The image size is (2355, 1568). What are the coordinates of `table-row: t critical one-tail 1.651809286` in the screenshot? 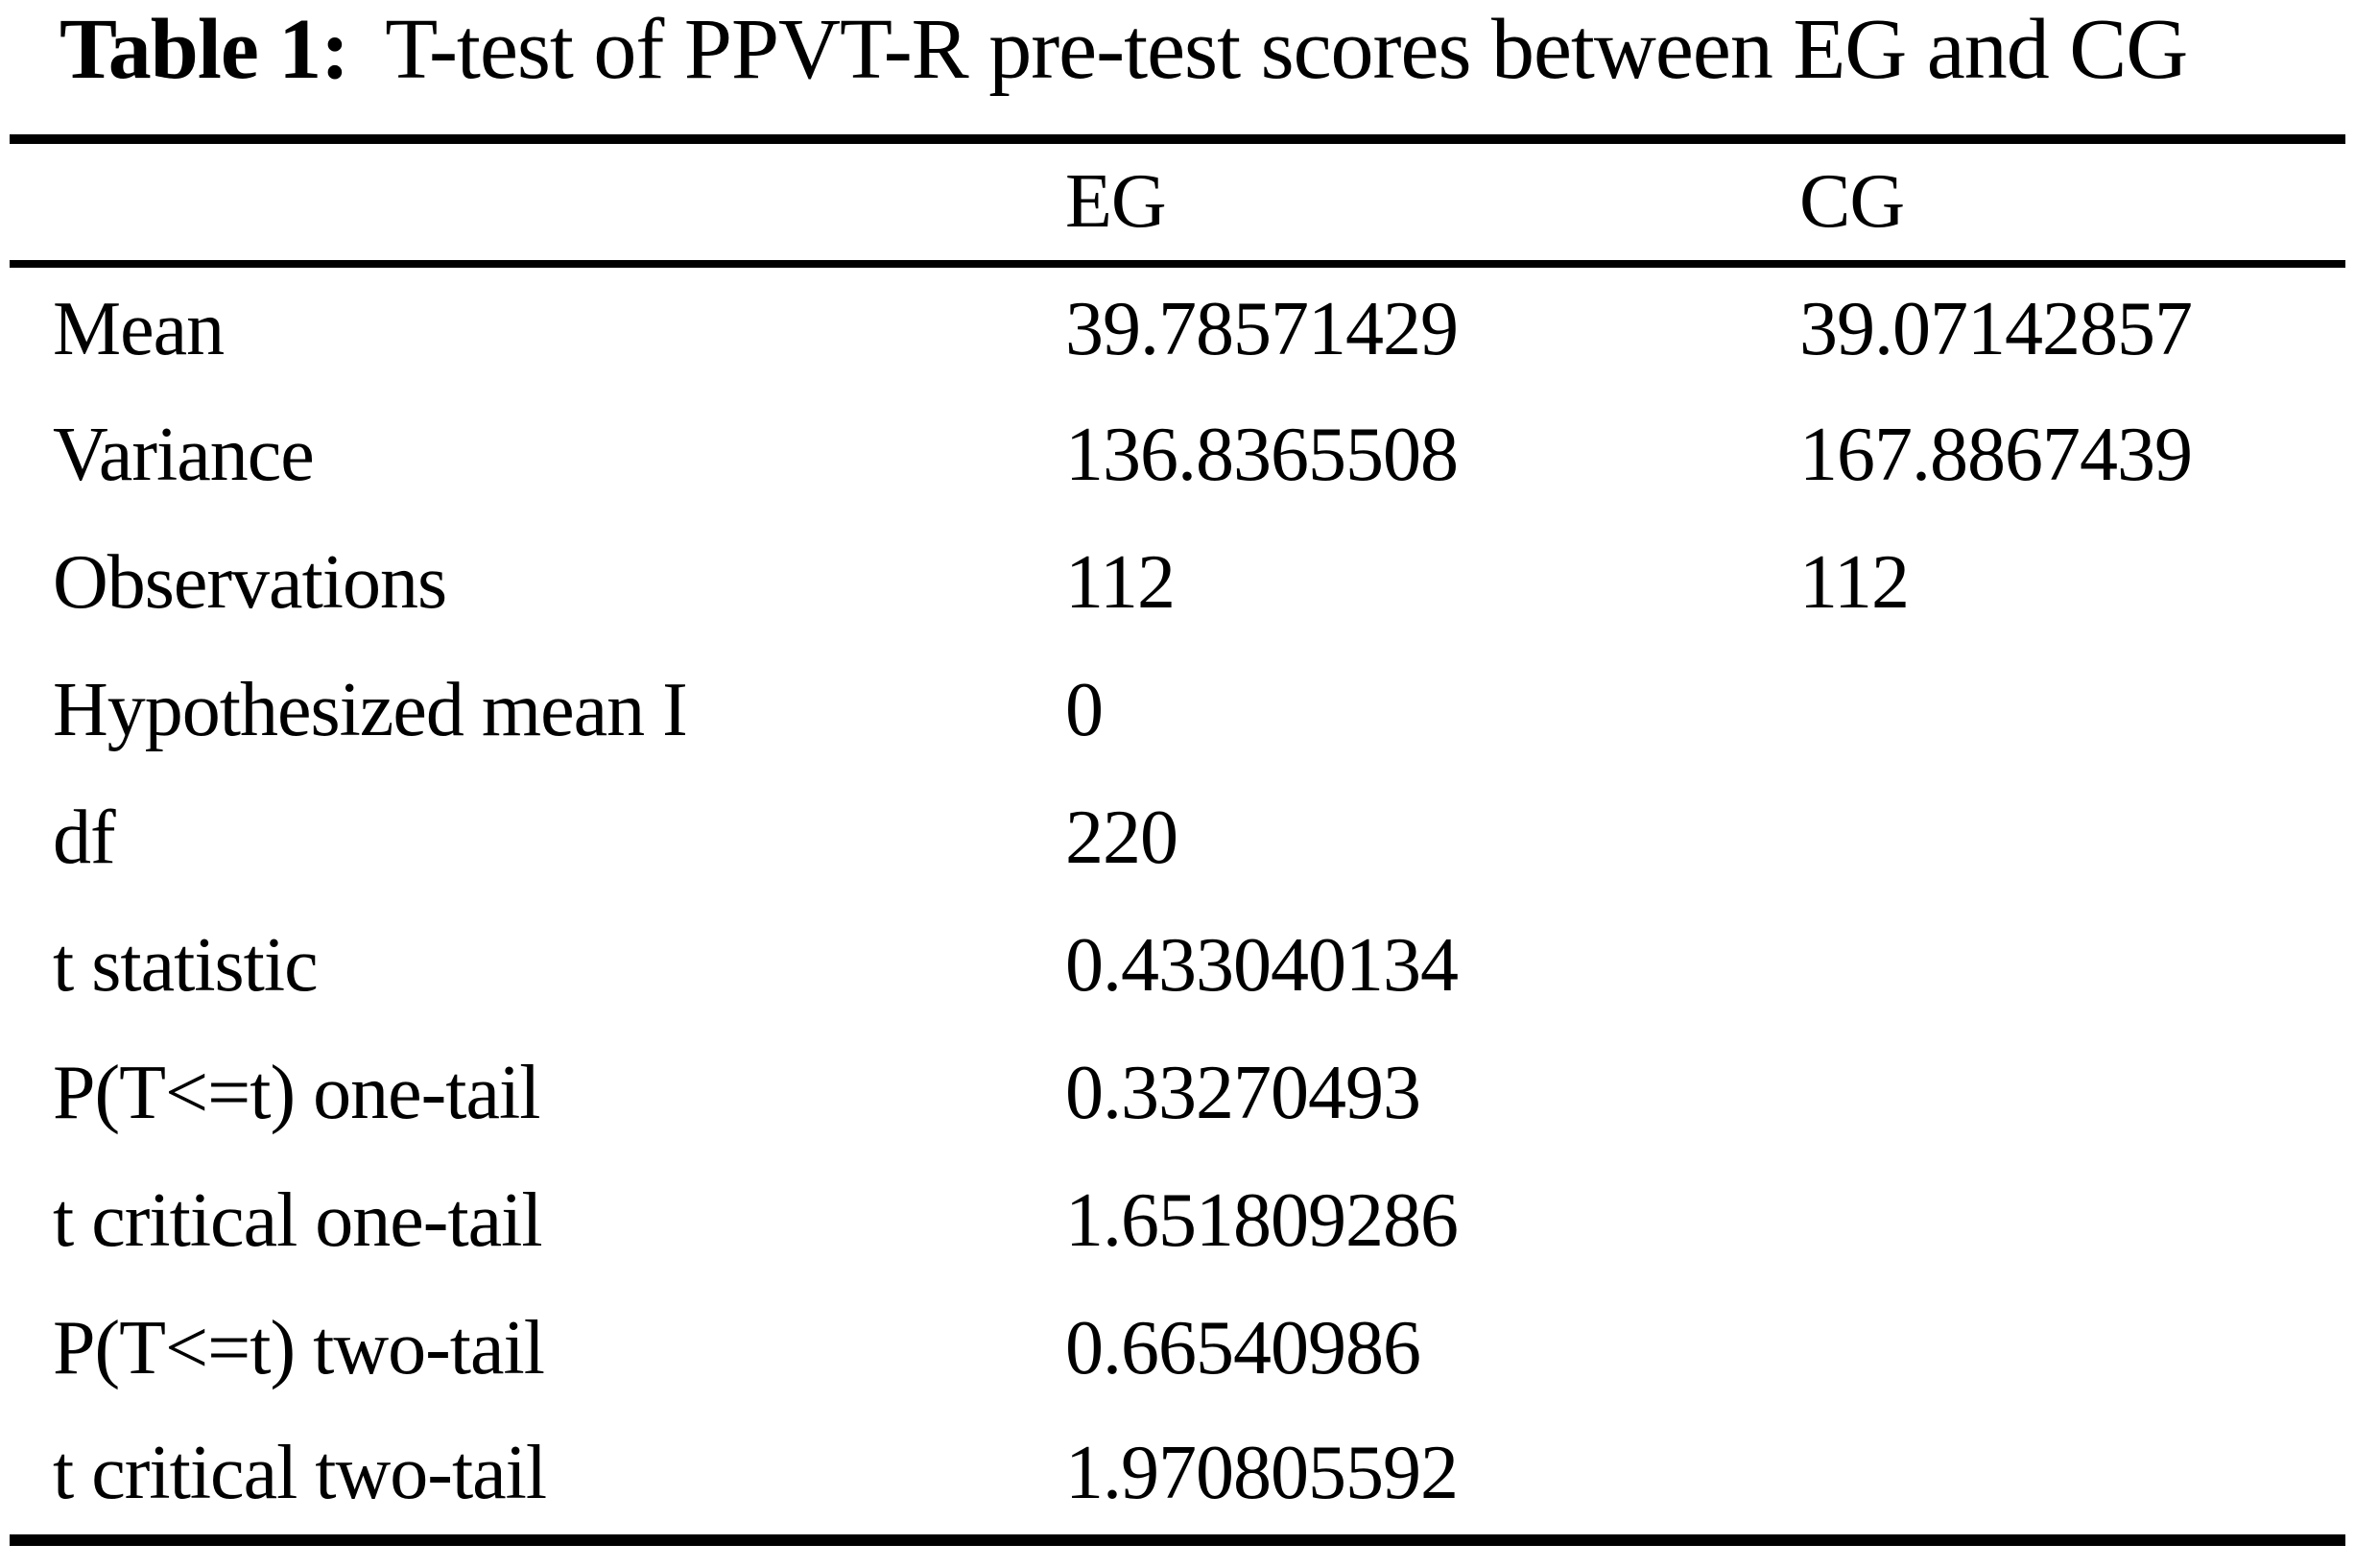 It's located at (1177, 1221).